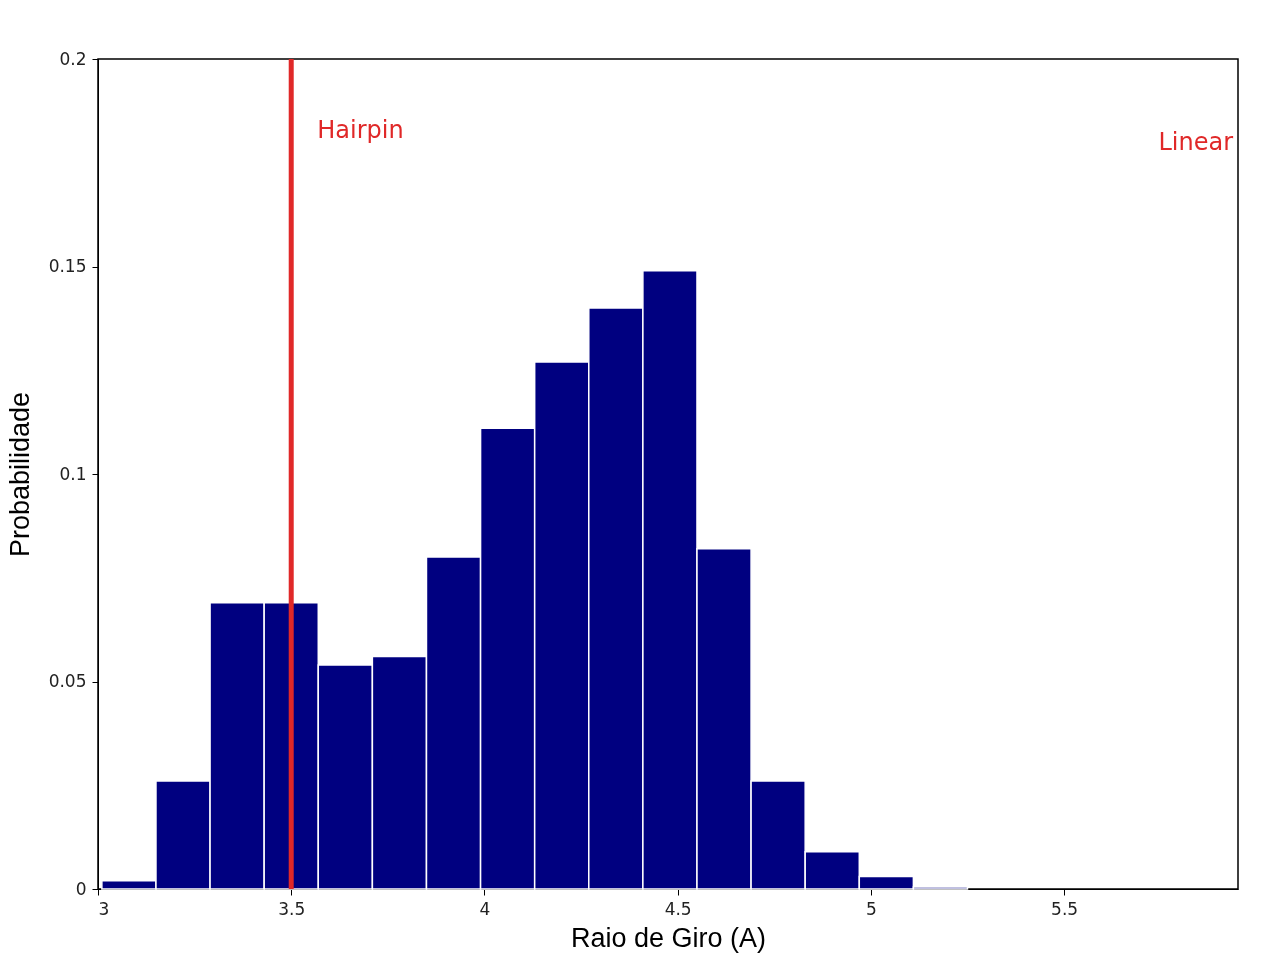  What do you see at coordinates (871, 908) in the screenshot?
I see `x-tick-label: 5` at bounding box center [871, 908].